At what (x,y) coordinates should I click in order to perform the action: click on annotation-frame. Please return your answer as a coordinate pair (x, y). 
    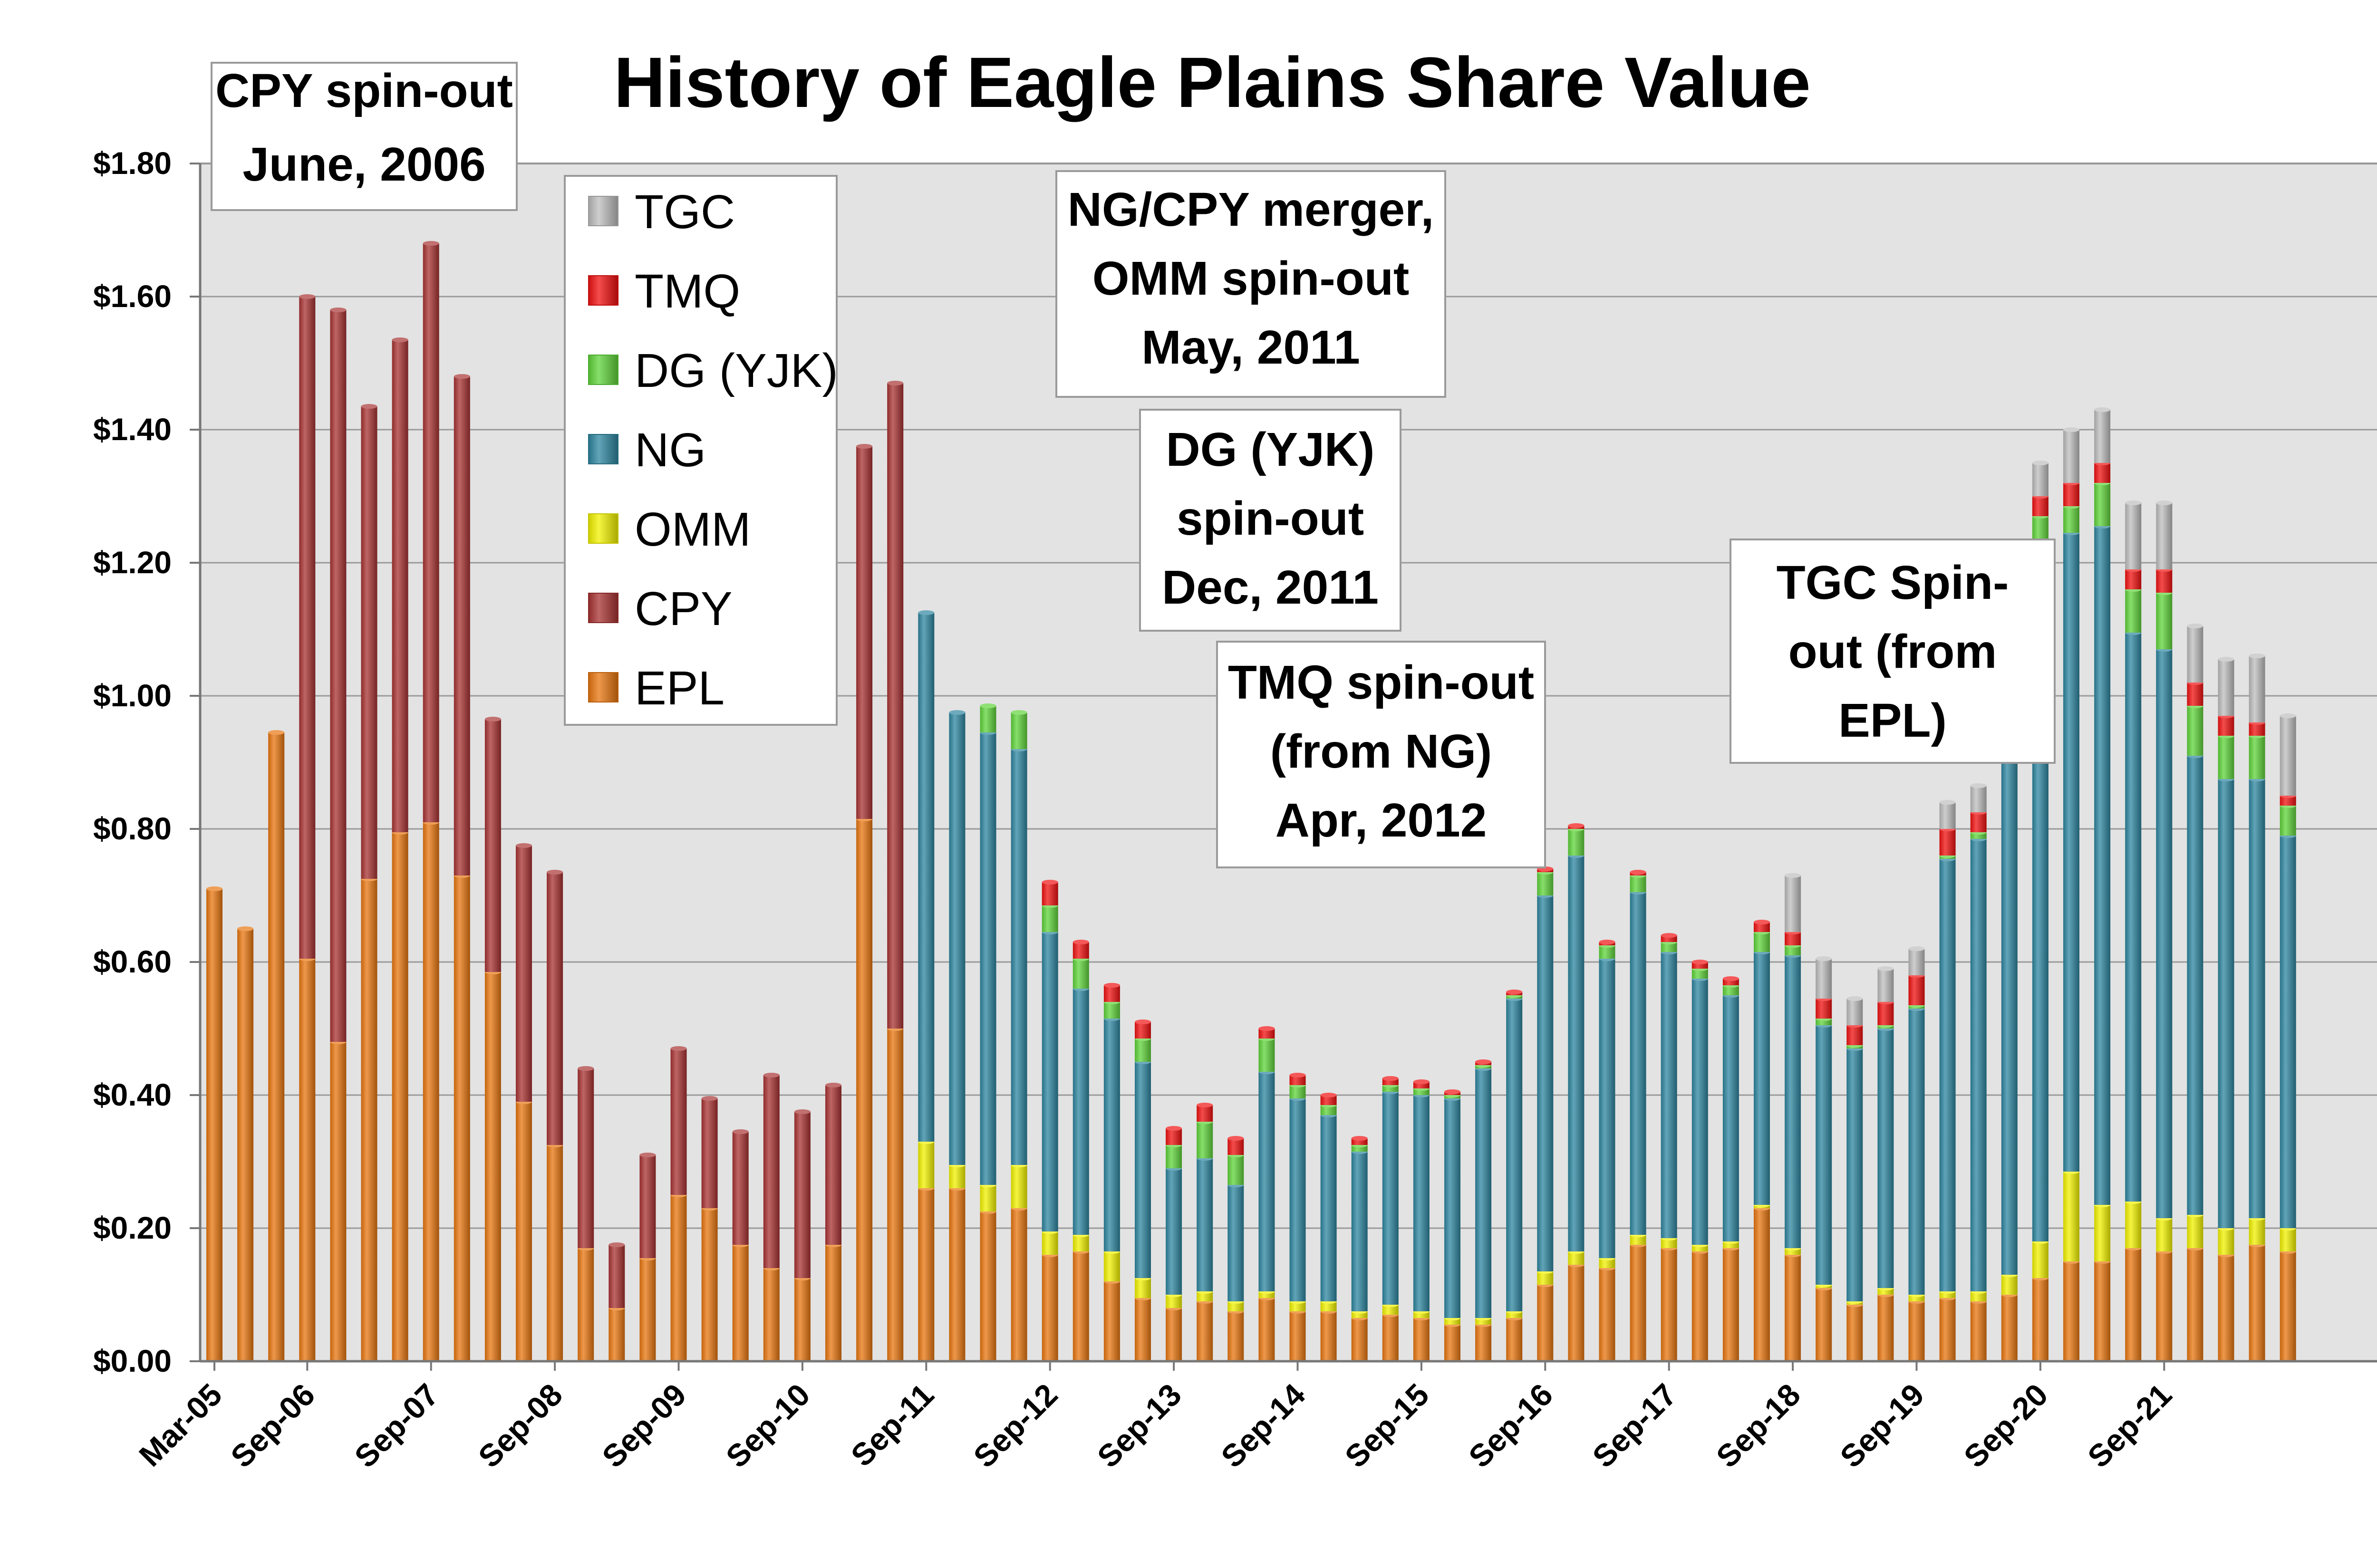
    Looking at the image, I should click on (1893, 651).